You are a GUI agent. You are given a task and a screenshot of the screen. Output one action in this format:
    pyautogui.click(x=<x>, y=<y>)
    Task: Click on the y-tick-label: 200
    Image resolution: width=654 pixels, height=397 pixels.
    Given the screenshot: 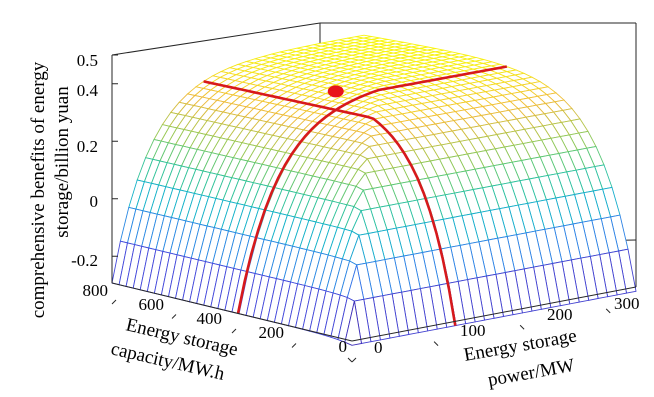 What is the action you would take?
    pyautogui.click(x=560, y=314)
    